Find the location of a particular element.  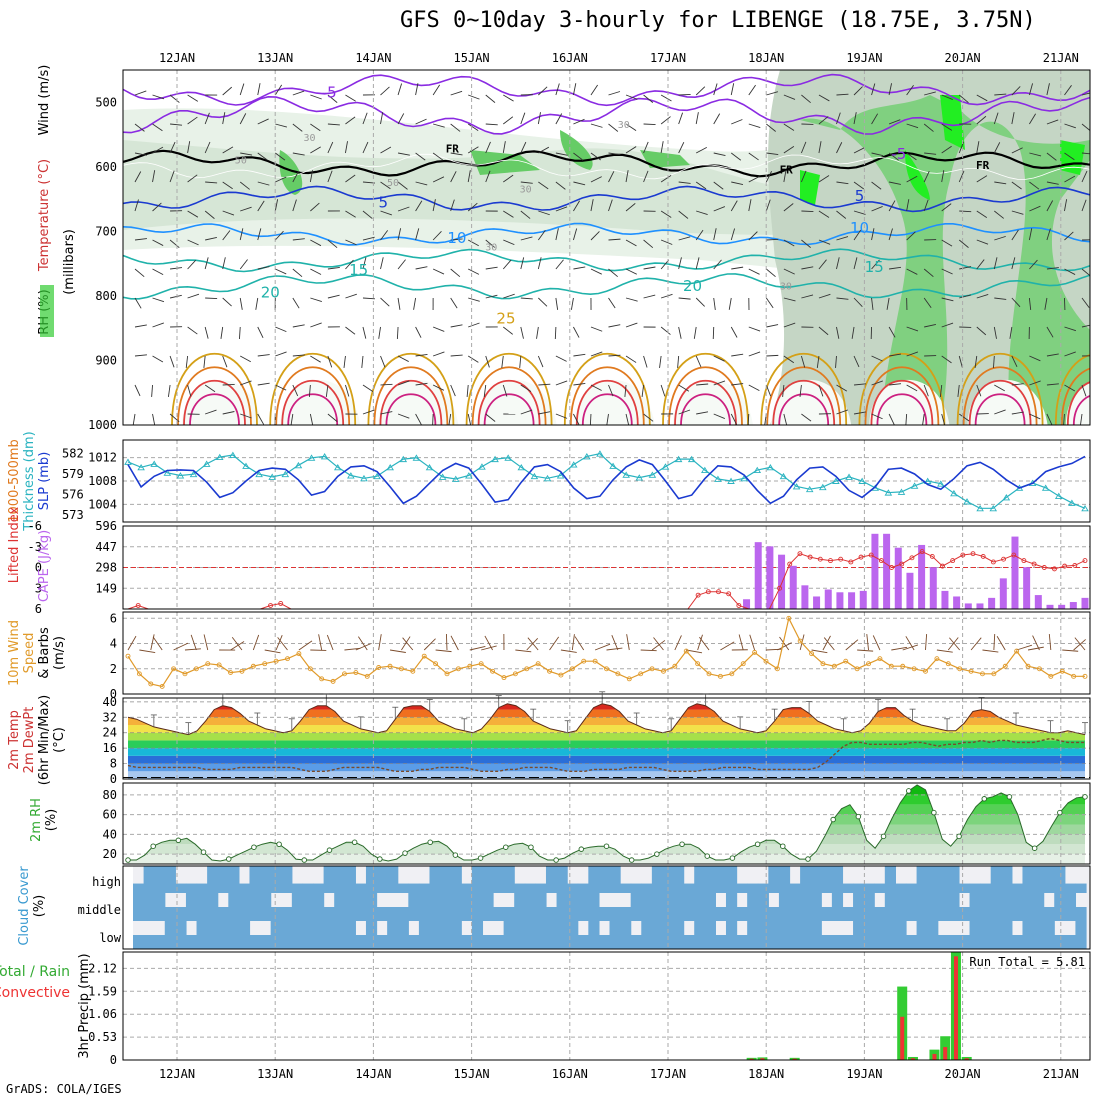

rh-marker is located at coordinates (556, 860).